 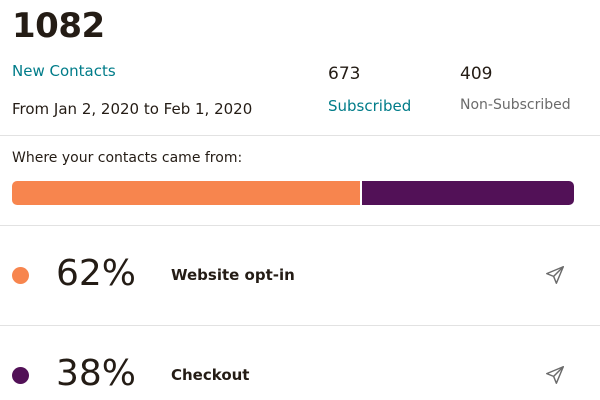 I want to click on subscribed-label: Subscribed, so click(x=370, y=106).